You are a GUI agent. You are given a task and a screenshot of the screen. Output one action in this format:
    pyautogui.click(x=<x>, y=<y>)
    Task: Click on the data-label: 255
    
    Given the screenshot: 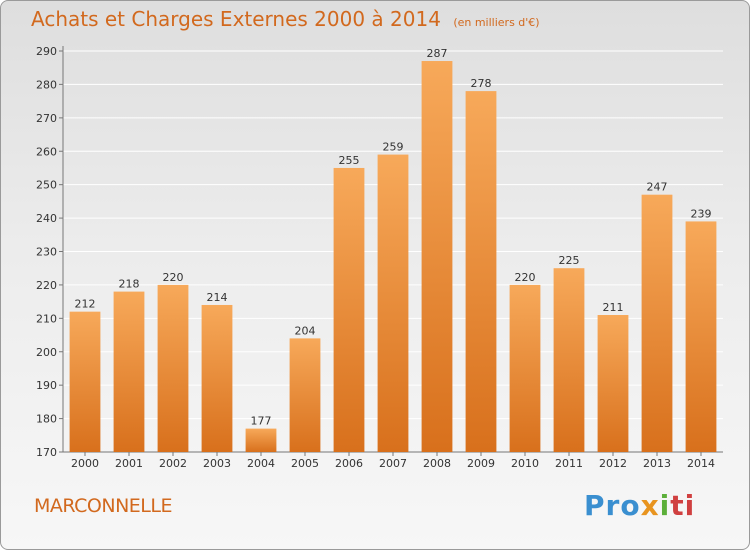 What is the action you would take?
    pyautogui.click(x=349, y=160)
    